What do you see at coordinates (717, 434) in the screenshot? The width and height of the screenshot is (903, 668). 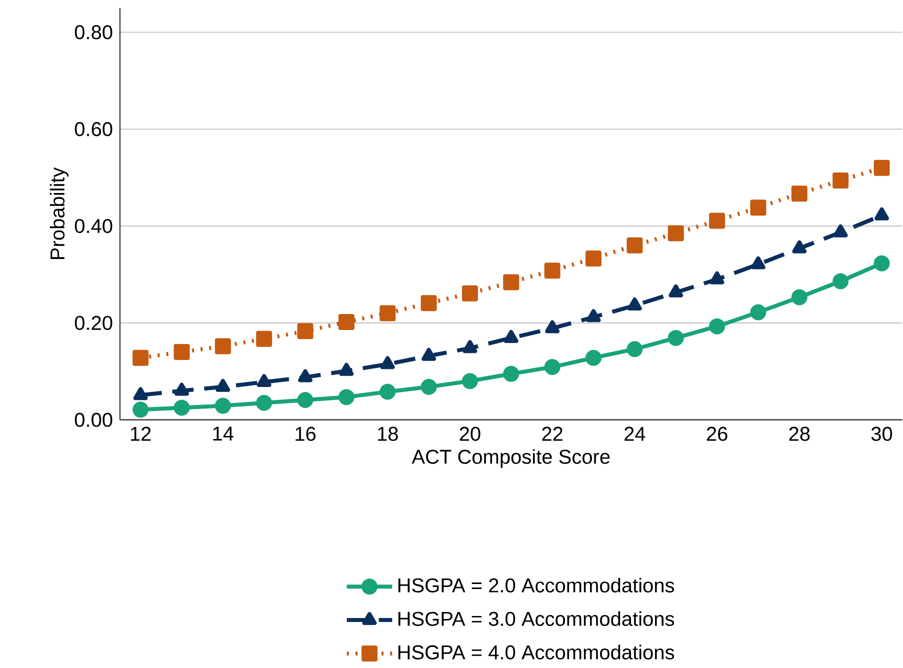 I see `x-tick-label: 26` at bounding box center [717, 434].